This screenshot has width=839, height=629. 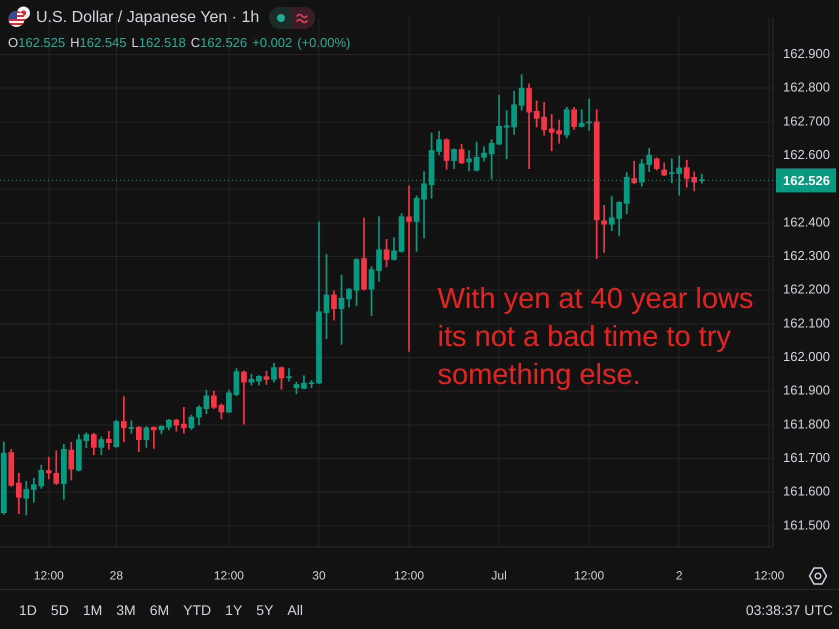 What do you see at coordinates (806, 256) in the screenshot?
I see `y-tick-label: 162.300` at bounding box center [806, 256].